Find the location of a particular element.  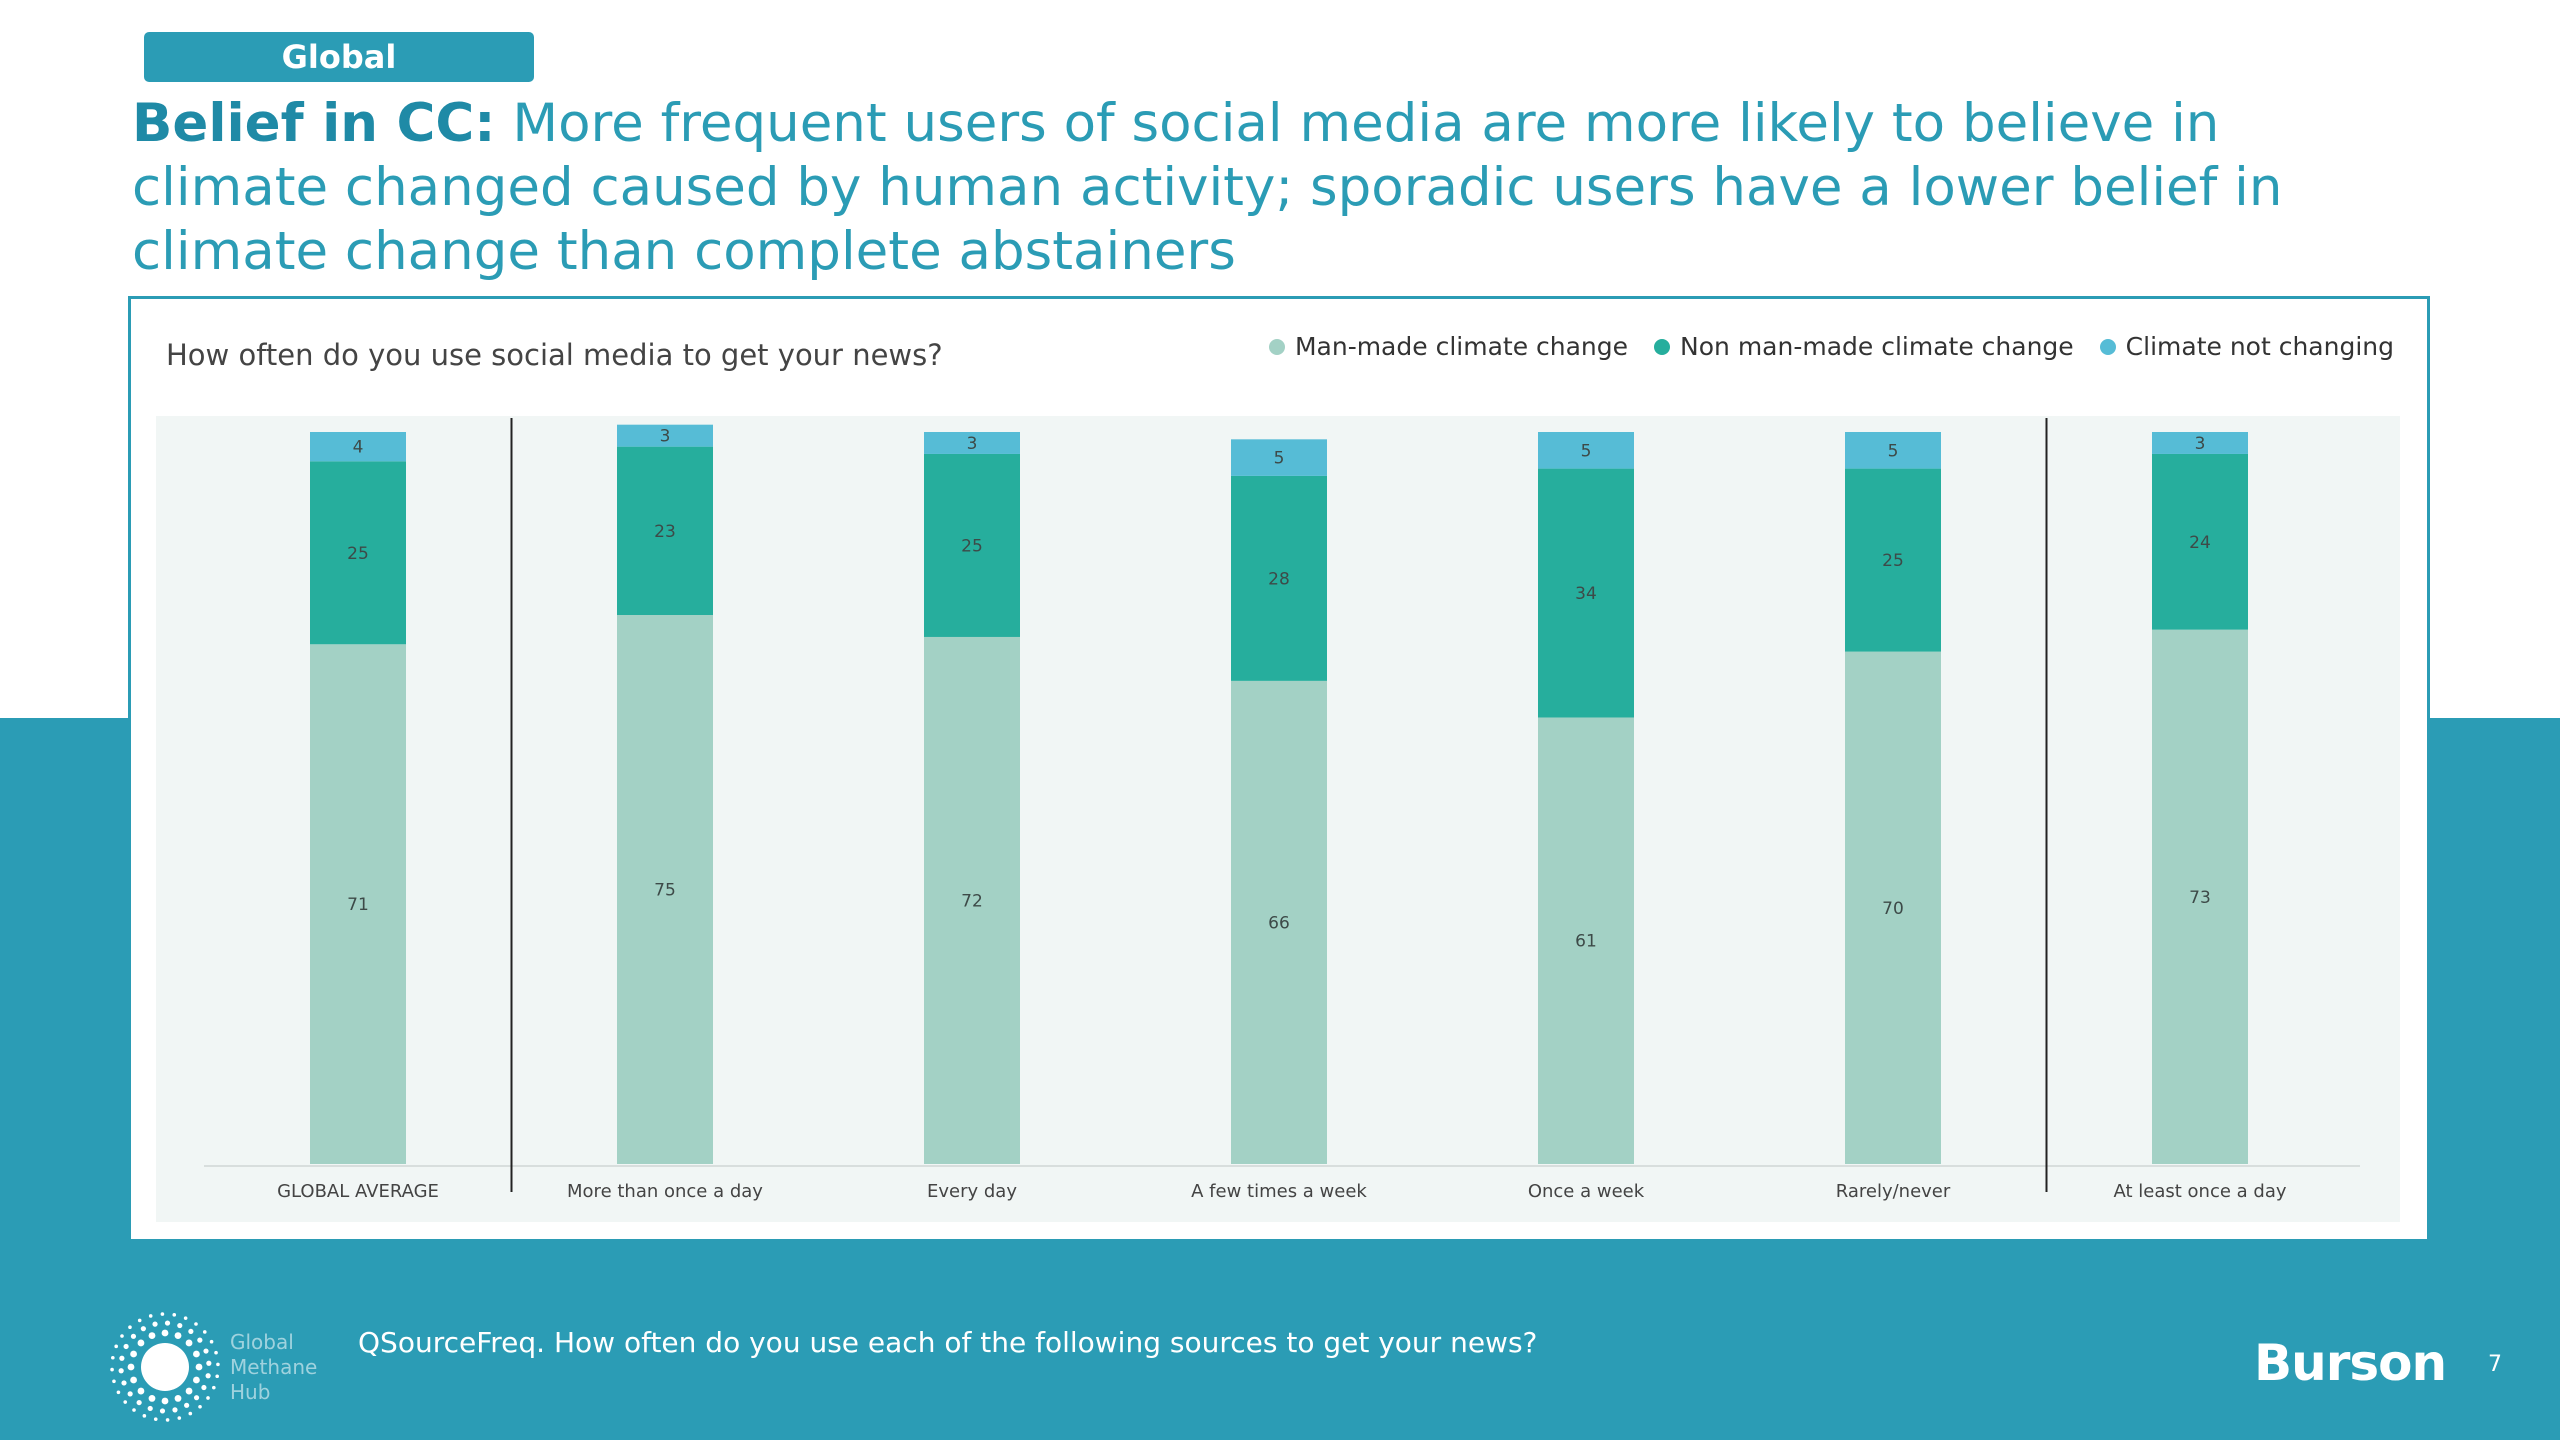

data-label-1-7: 73 is located at coordinates (2200, 898).